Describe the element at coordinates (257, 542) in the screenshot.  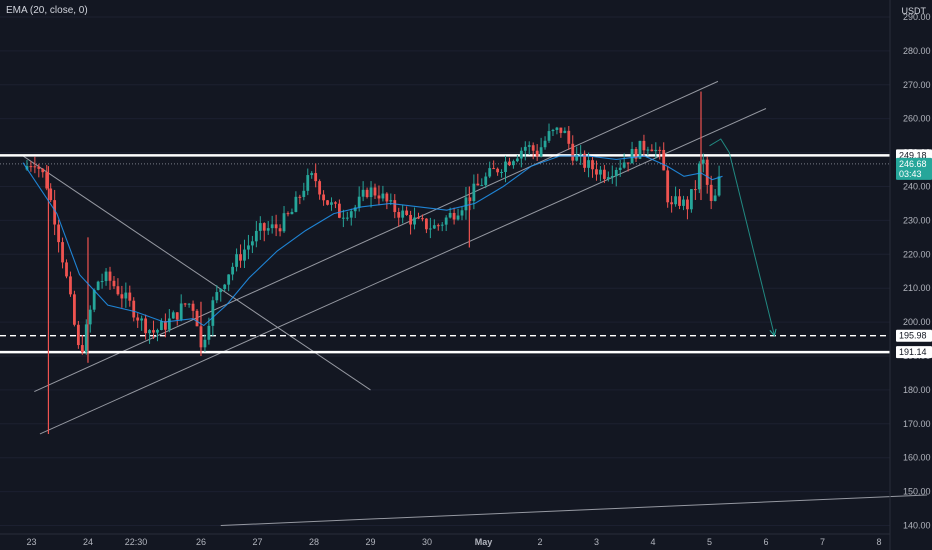
I see `time-tick-label: 27` at that location.